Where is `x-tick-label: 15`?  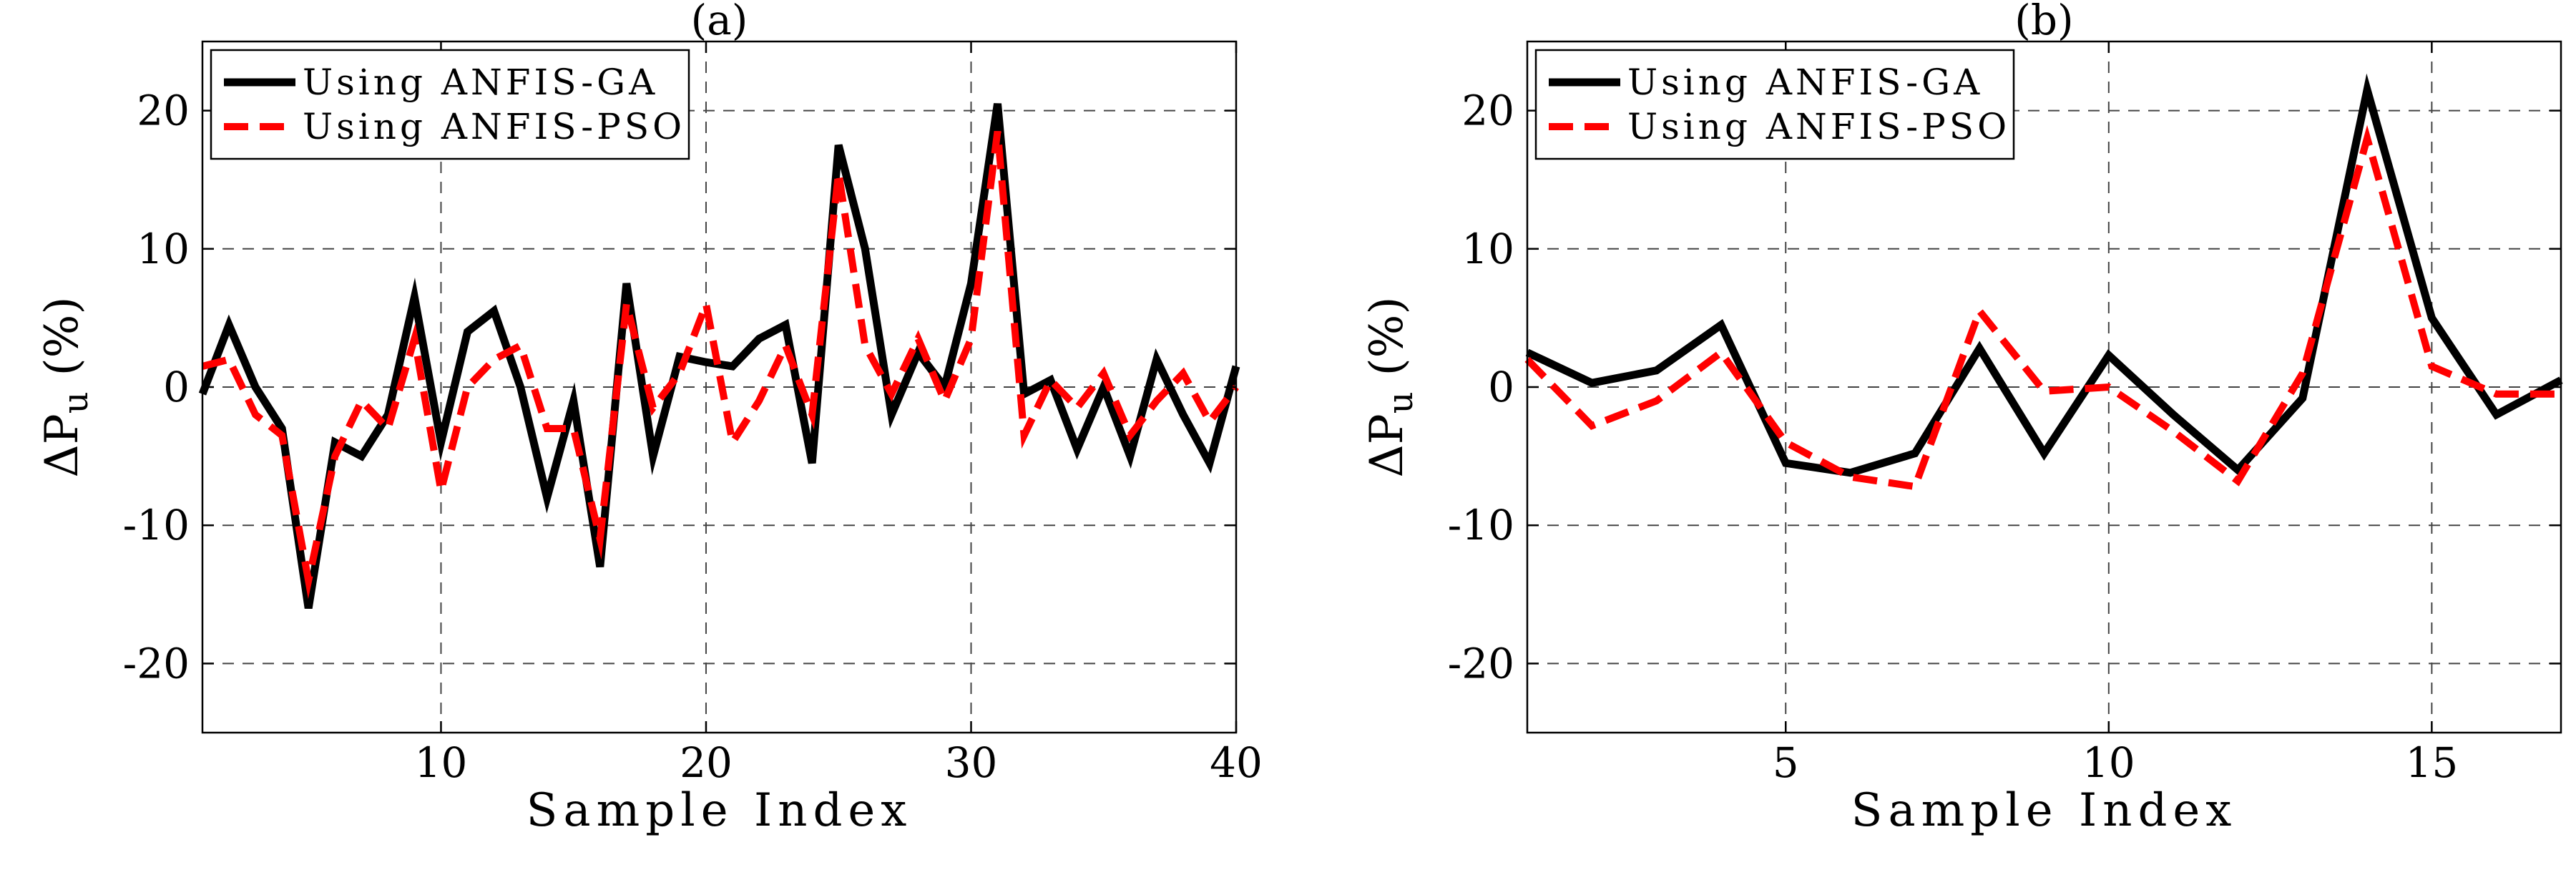
x-tick-label: 15 is located at coordinates (2432, 762).